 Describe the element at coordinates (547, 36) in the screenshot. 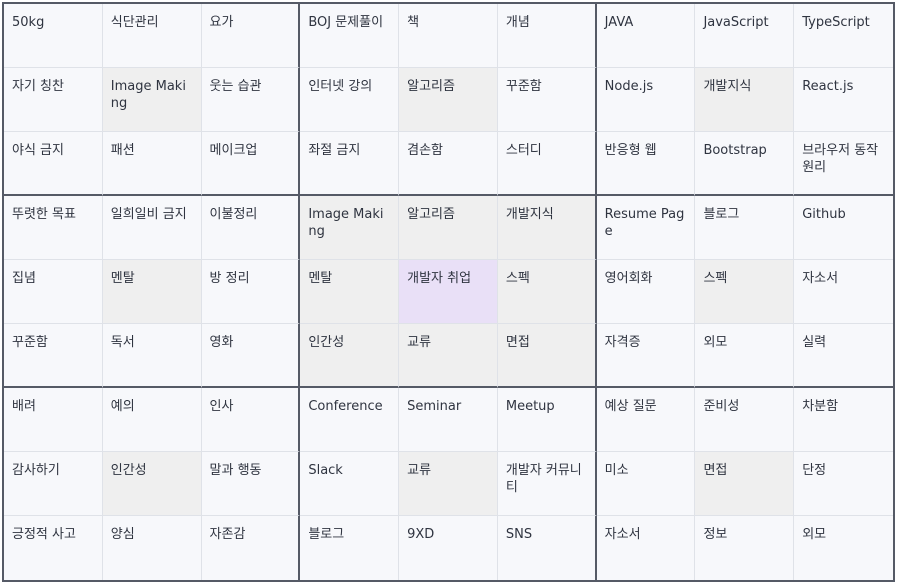

I see `goal-cell: 개념` at that location.